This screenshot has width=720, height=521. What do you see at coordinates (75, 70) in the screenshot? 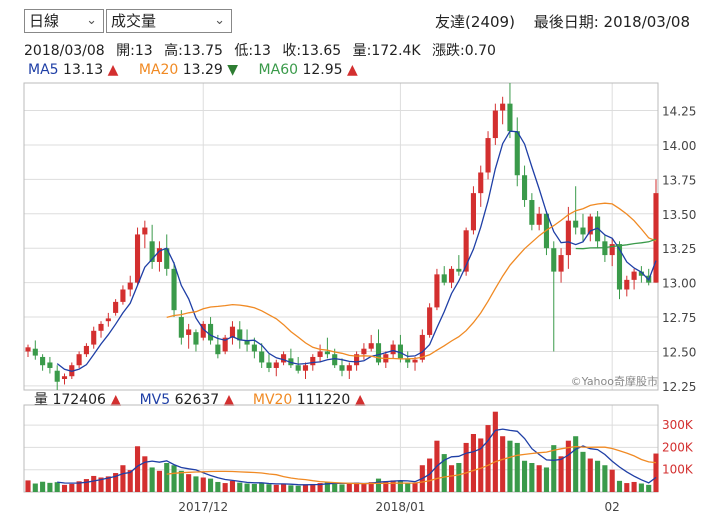
I see `ma5-legend: MA5 13.13 ▲` at bounding box center [75, 70].